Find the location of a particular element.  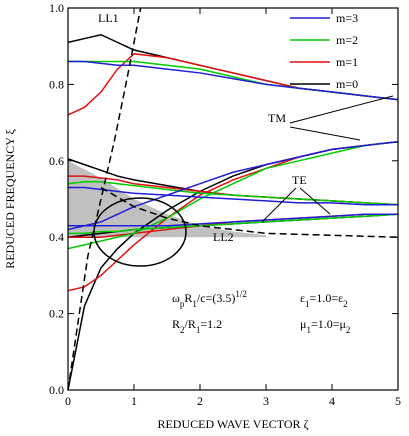

y-tick-label: 0.2 is located at coordinates (56, 314).